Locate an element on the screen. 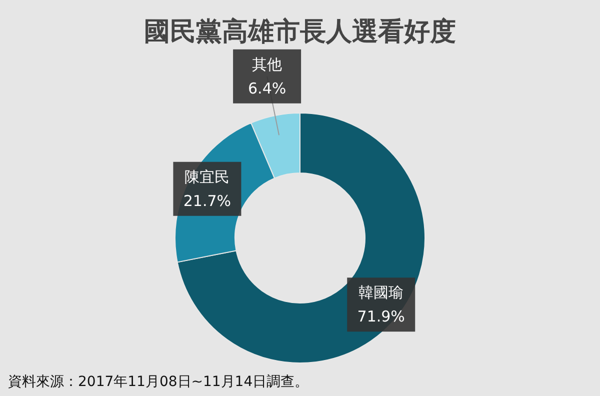 Image resolution: width=600 pixels, height=396 pixels. data-label: 6.4% is located at coordinates (267, 88).